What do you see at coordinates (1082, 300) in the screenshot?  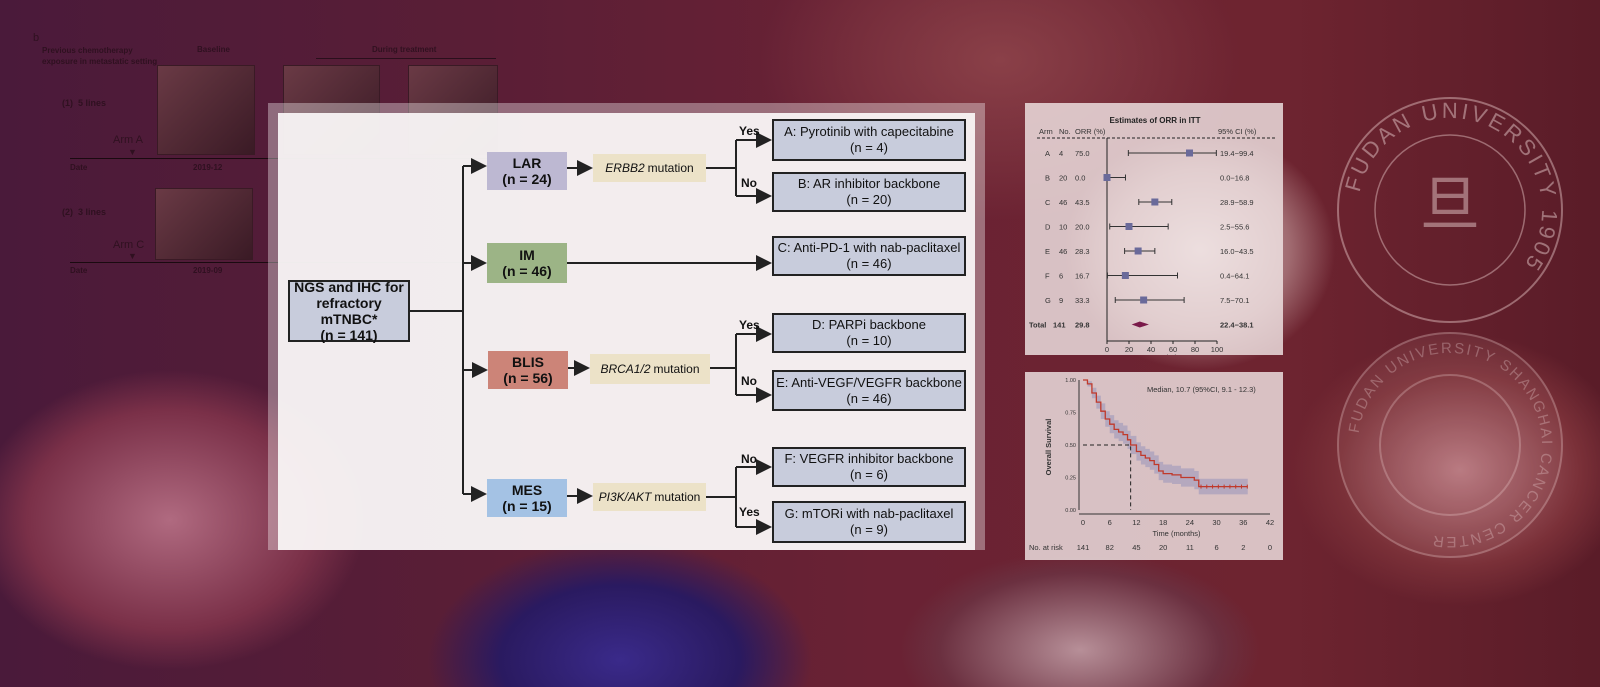 I see `row-orr: 33.3` at bounding box center [1082, 300].